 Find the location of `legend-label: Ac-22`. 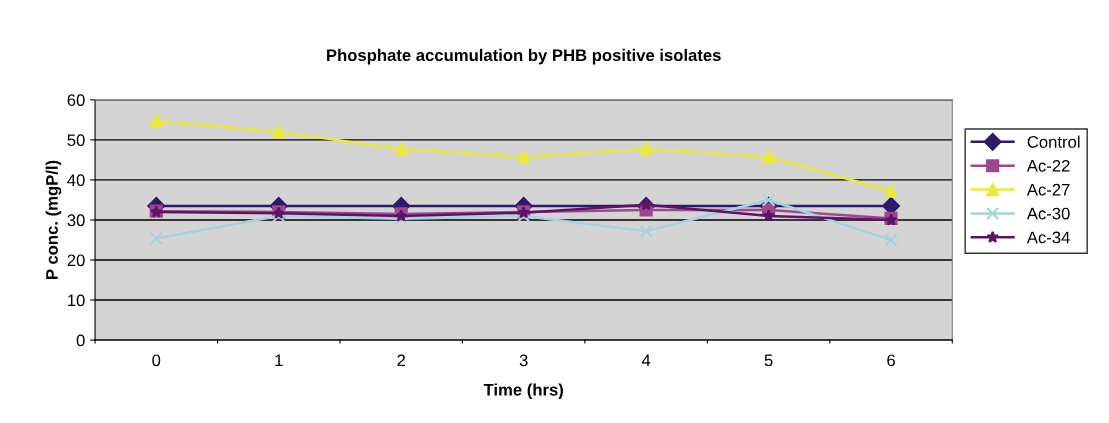

legend-label: Ac-22 is located at coordinates (1048, 165).